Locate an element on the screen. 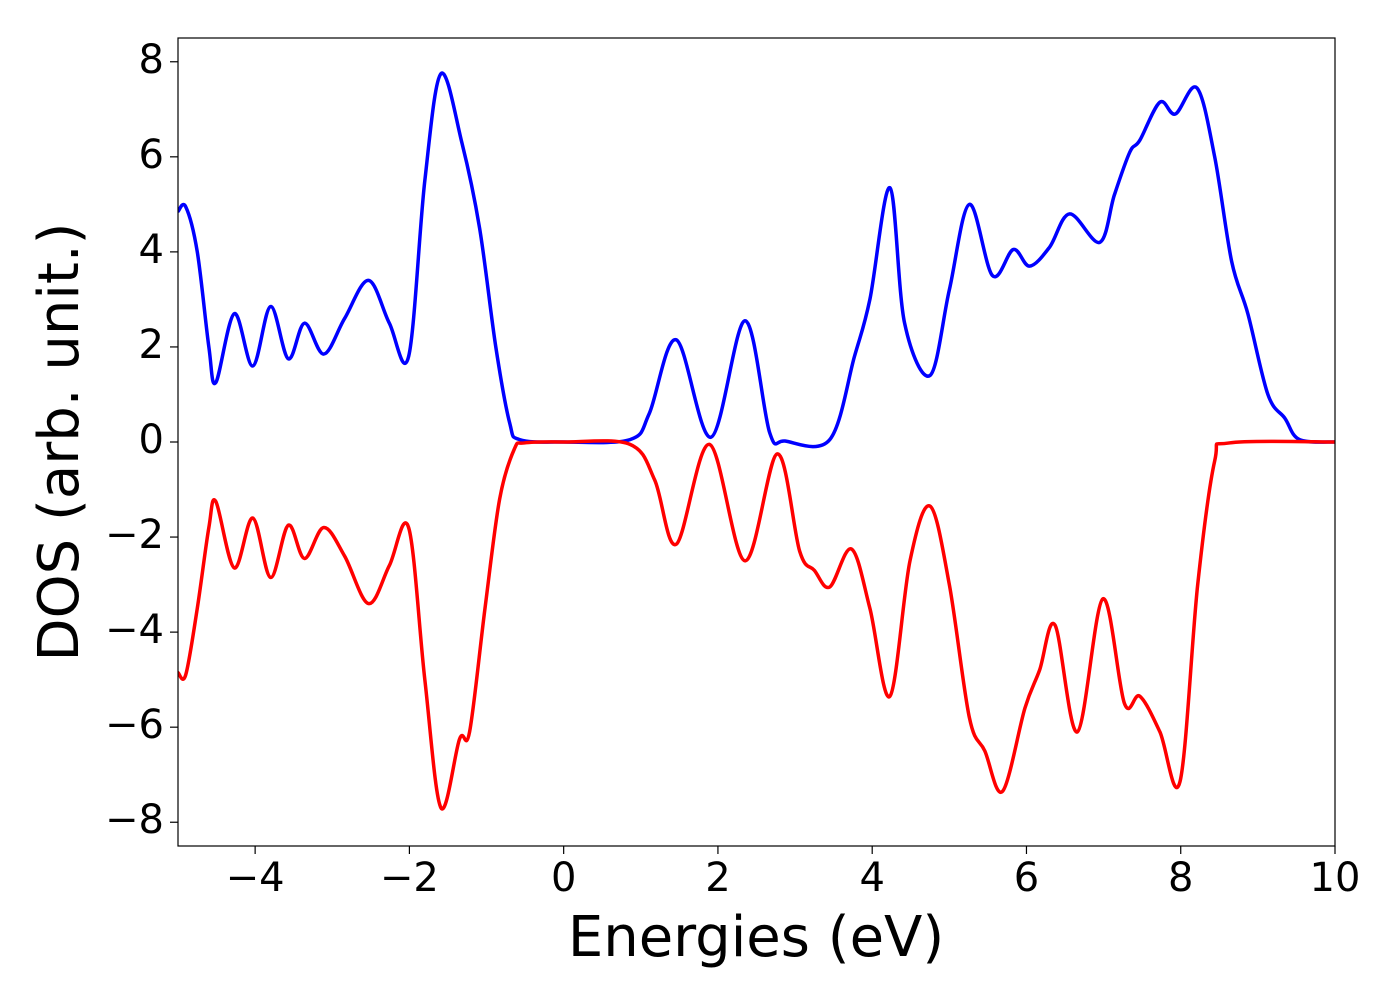 This screenshot has width=1400, height=1004. y-tick-label: 0 is located at coordinates (151, 440).